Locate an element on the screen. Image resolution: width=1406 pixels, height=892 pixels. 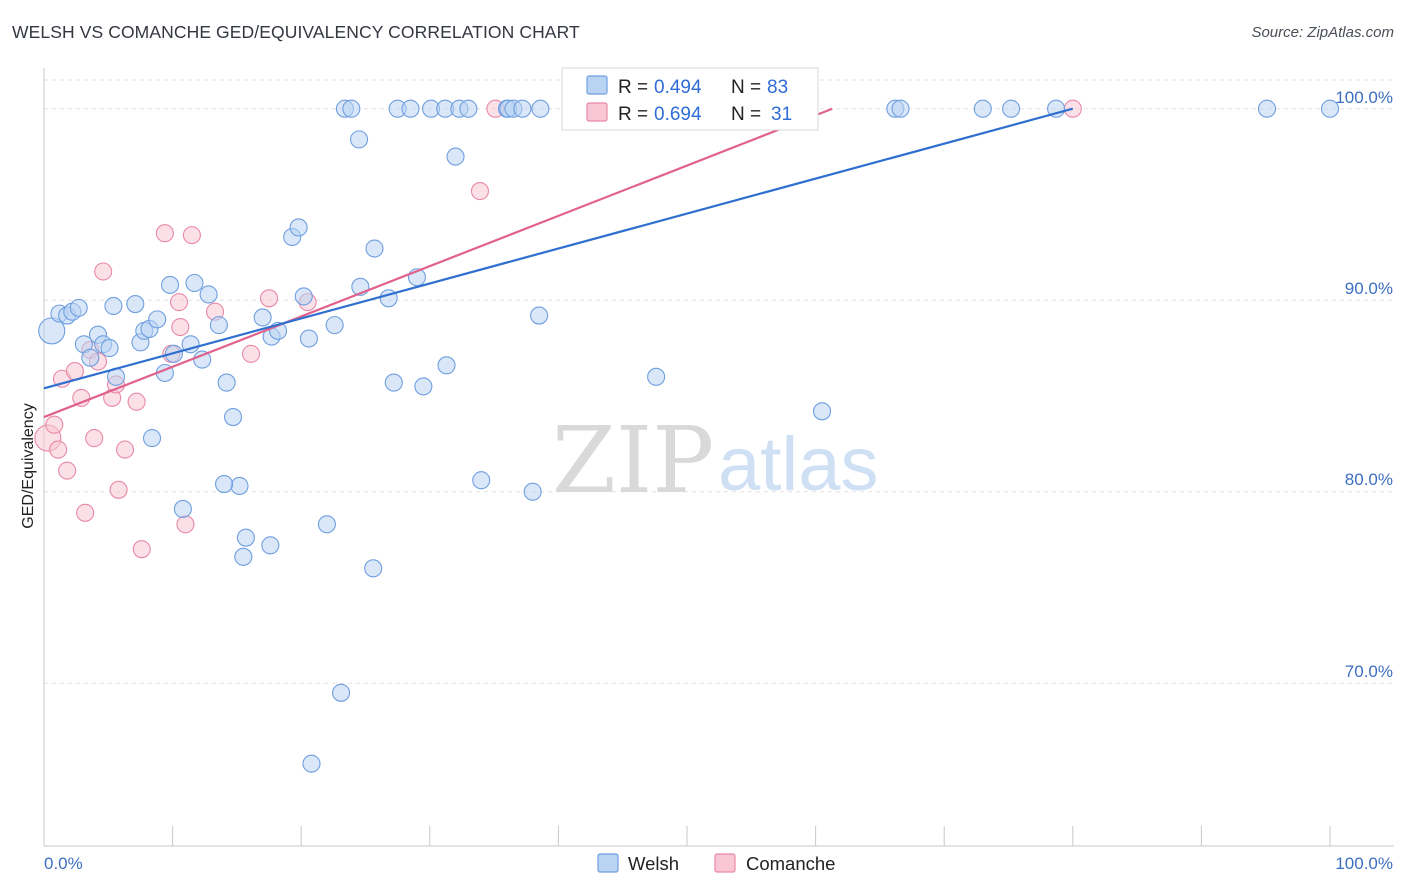
y-tick-label-80: 80.0% is located at coordinates (1369, 479).